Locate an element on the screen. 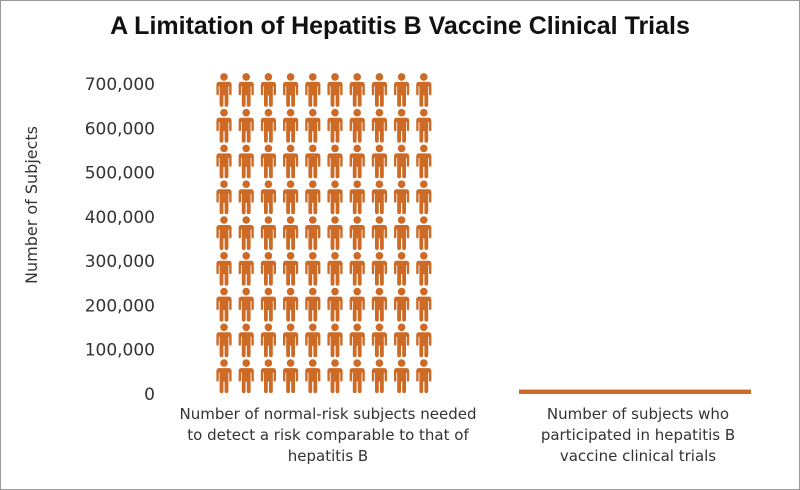 The height and width of the screenshot is (490, 800). y-tick-label: 200,000 is located at coordinates (120, 306).